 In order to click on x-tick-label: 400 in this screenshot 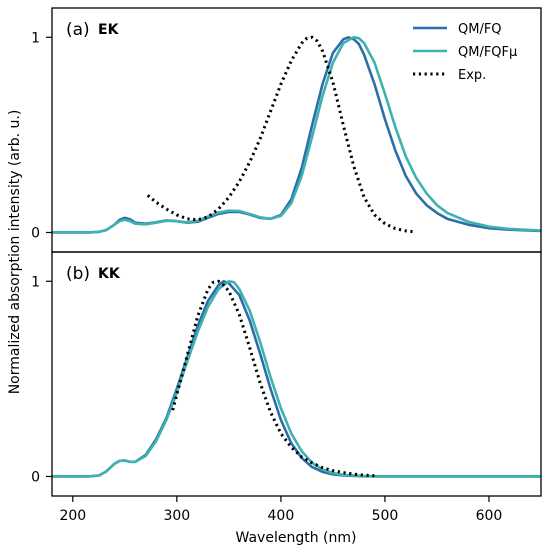, I will do `click(281, 516)`.